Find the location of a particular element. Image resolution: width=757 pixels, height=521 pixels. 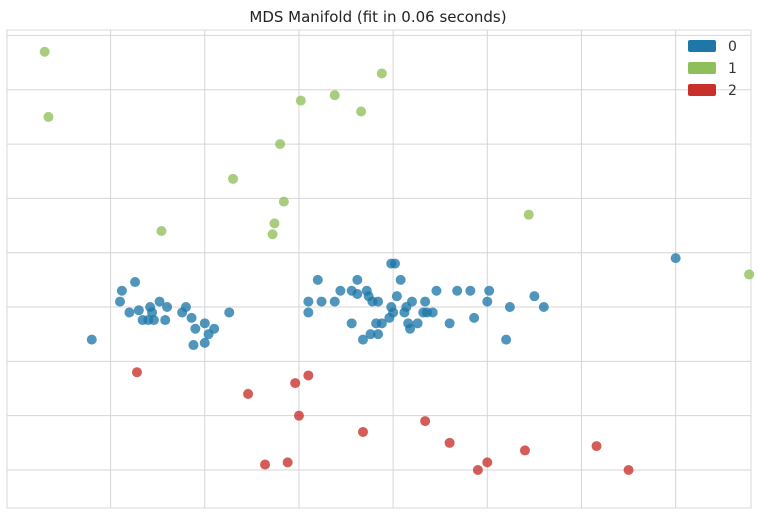

legend-label-1: 1 is located at coordinates (732, 69).